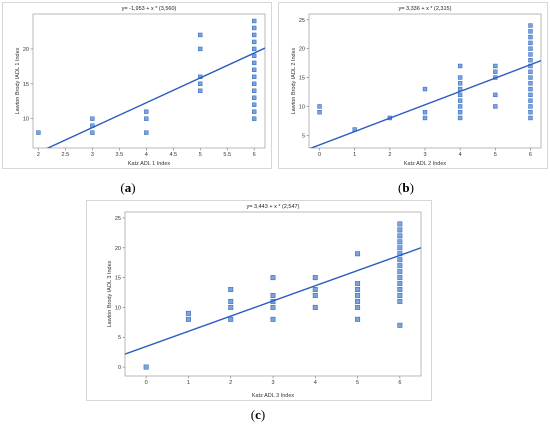 Image resolution: width=550 pixels, height=429 pixels. I want to click on regression-equation: y= 3,443 + x * (2,547), so click(273, 207).